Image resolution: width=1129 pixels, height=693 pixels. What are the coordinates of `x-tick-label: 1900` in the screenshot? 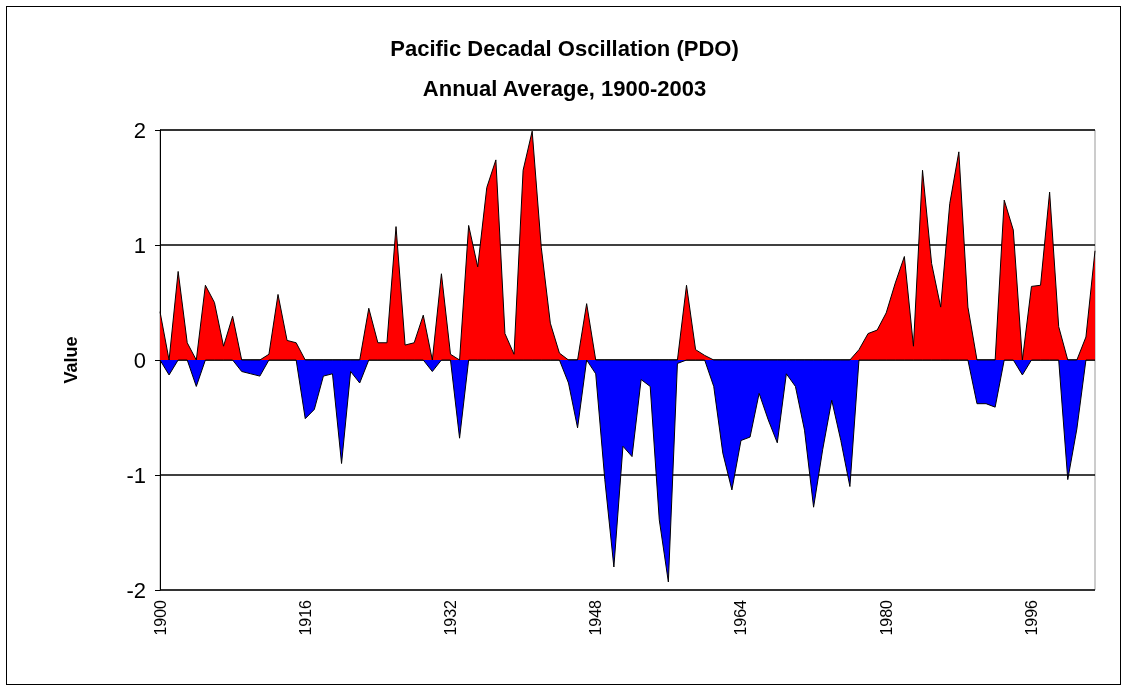 It's located at (160, 617).